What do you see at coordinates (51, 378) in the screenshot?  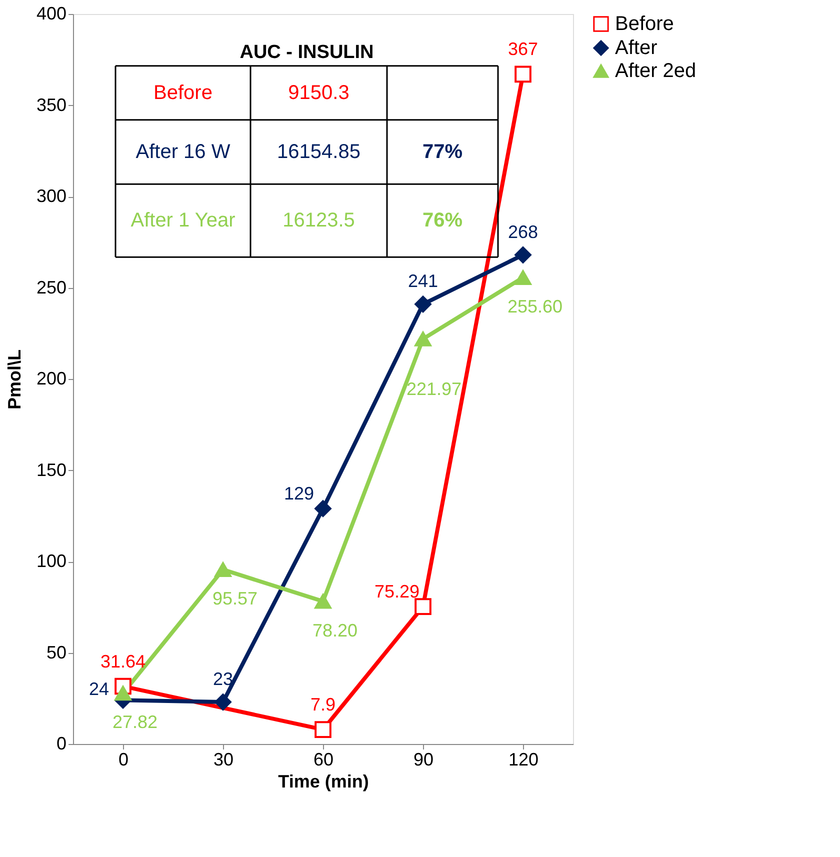 I see `y-tick-label: 200` at bounding box center [51, 378].